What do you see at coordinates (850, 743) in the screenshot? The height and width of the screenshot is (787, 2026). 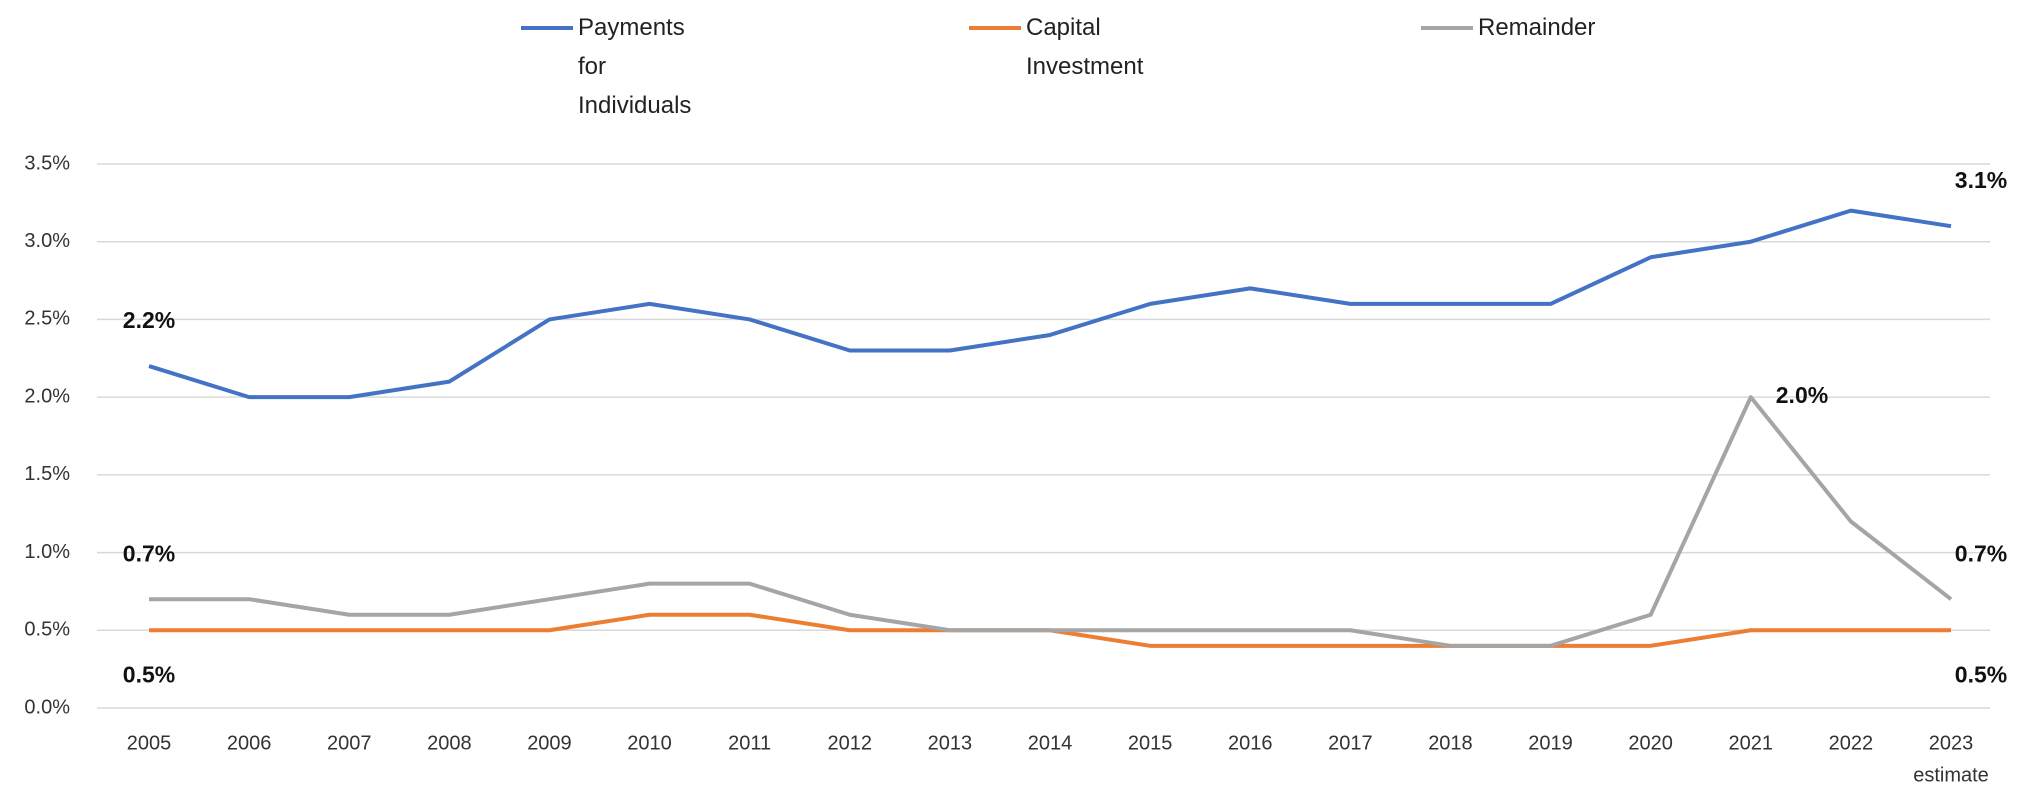 I see `x-tick-label: 2012` at bounding box center [850, 743].